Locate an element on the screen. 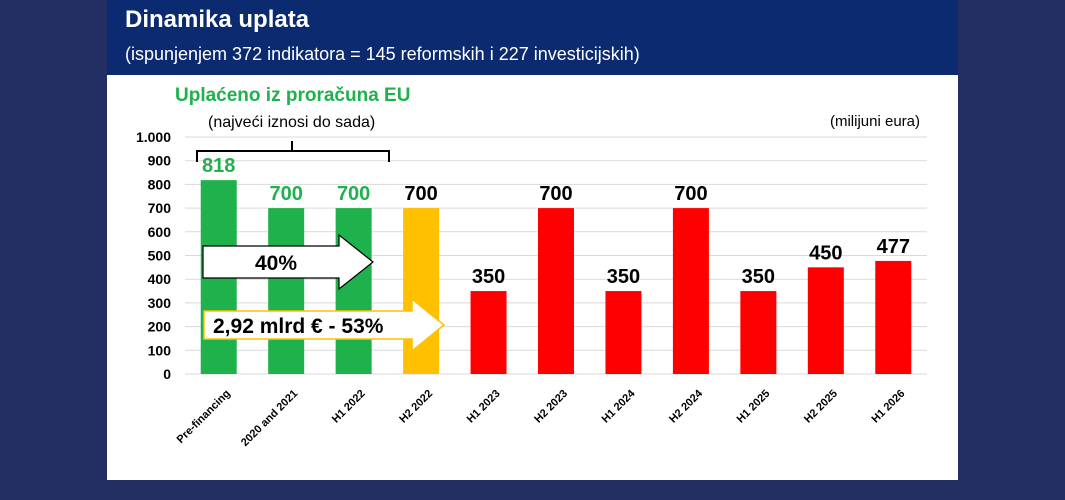  y-tick-label: 600 is located at coordinates (160, 232).